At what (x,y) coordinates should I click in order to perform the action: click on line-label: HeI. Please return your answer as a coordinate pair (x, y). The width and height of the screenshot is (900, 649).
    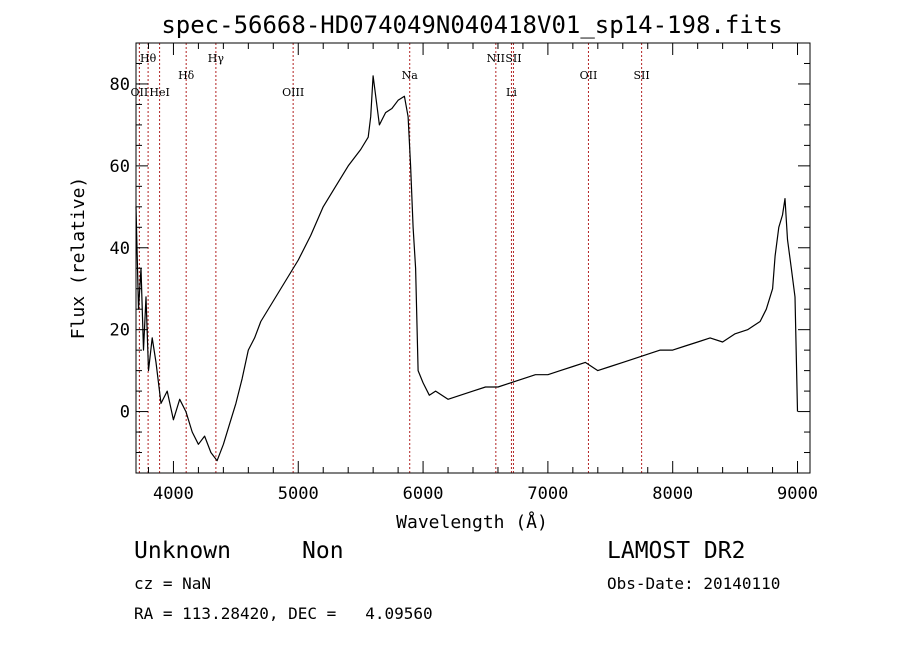
    Looking at the image, I should click on (159, 92).